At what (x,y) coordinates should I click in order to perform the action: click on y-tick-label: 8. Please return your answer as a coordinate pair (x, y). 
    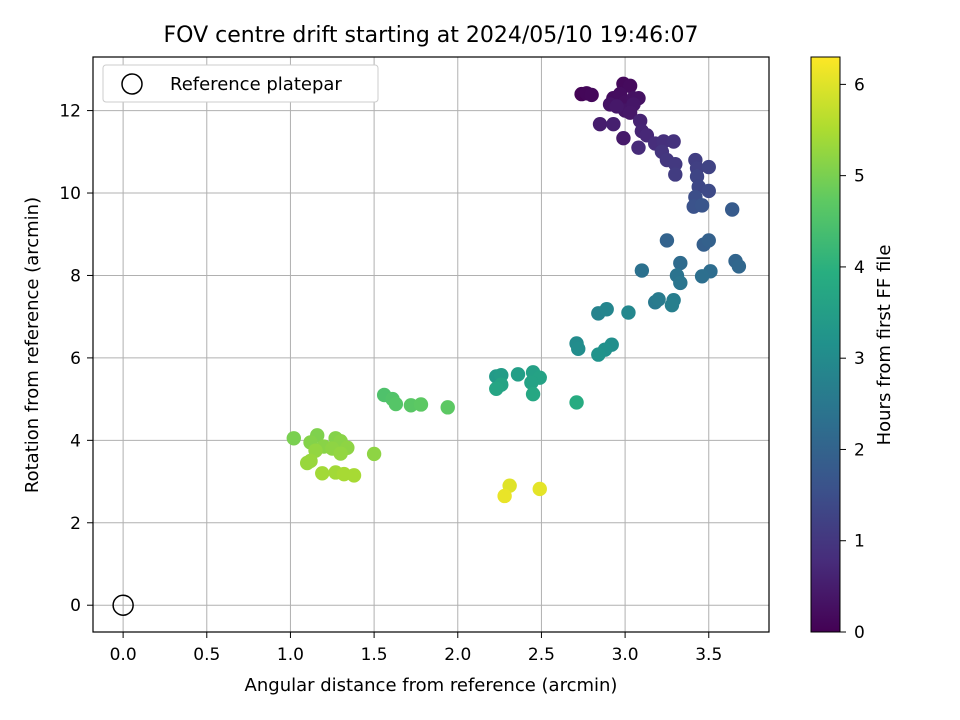
    Looking at the image, I should click on (75, 276).